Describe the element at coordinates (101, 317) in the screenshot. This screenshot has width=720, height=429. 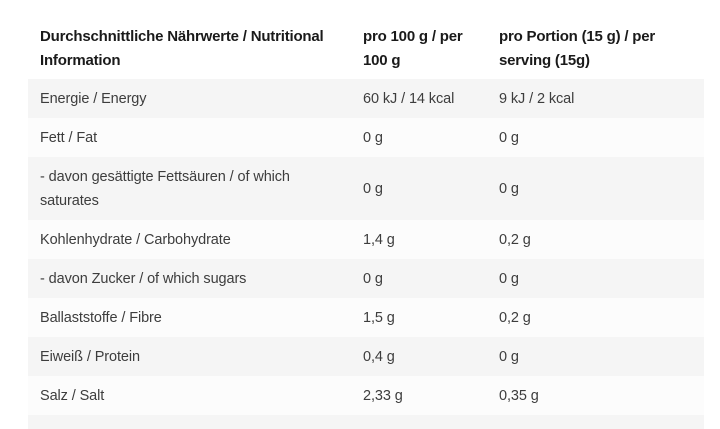
I see `row-label: Ballaststoffe / Fibre` at that location.